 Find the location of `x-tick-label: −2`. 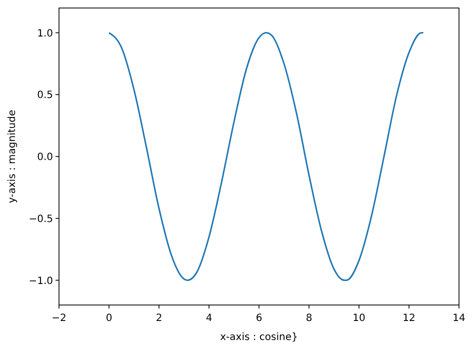

x-tick-label: −2 is located at coordinates (59, 318).